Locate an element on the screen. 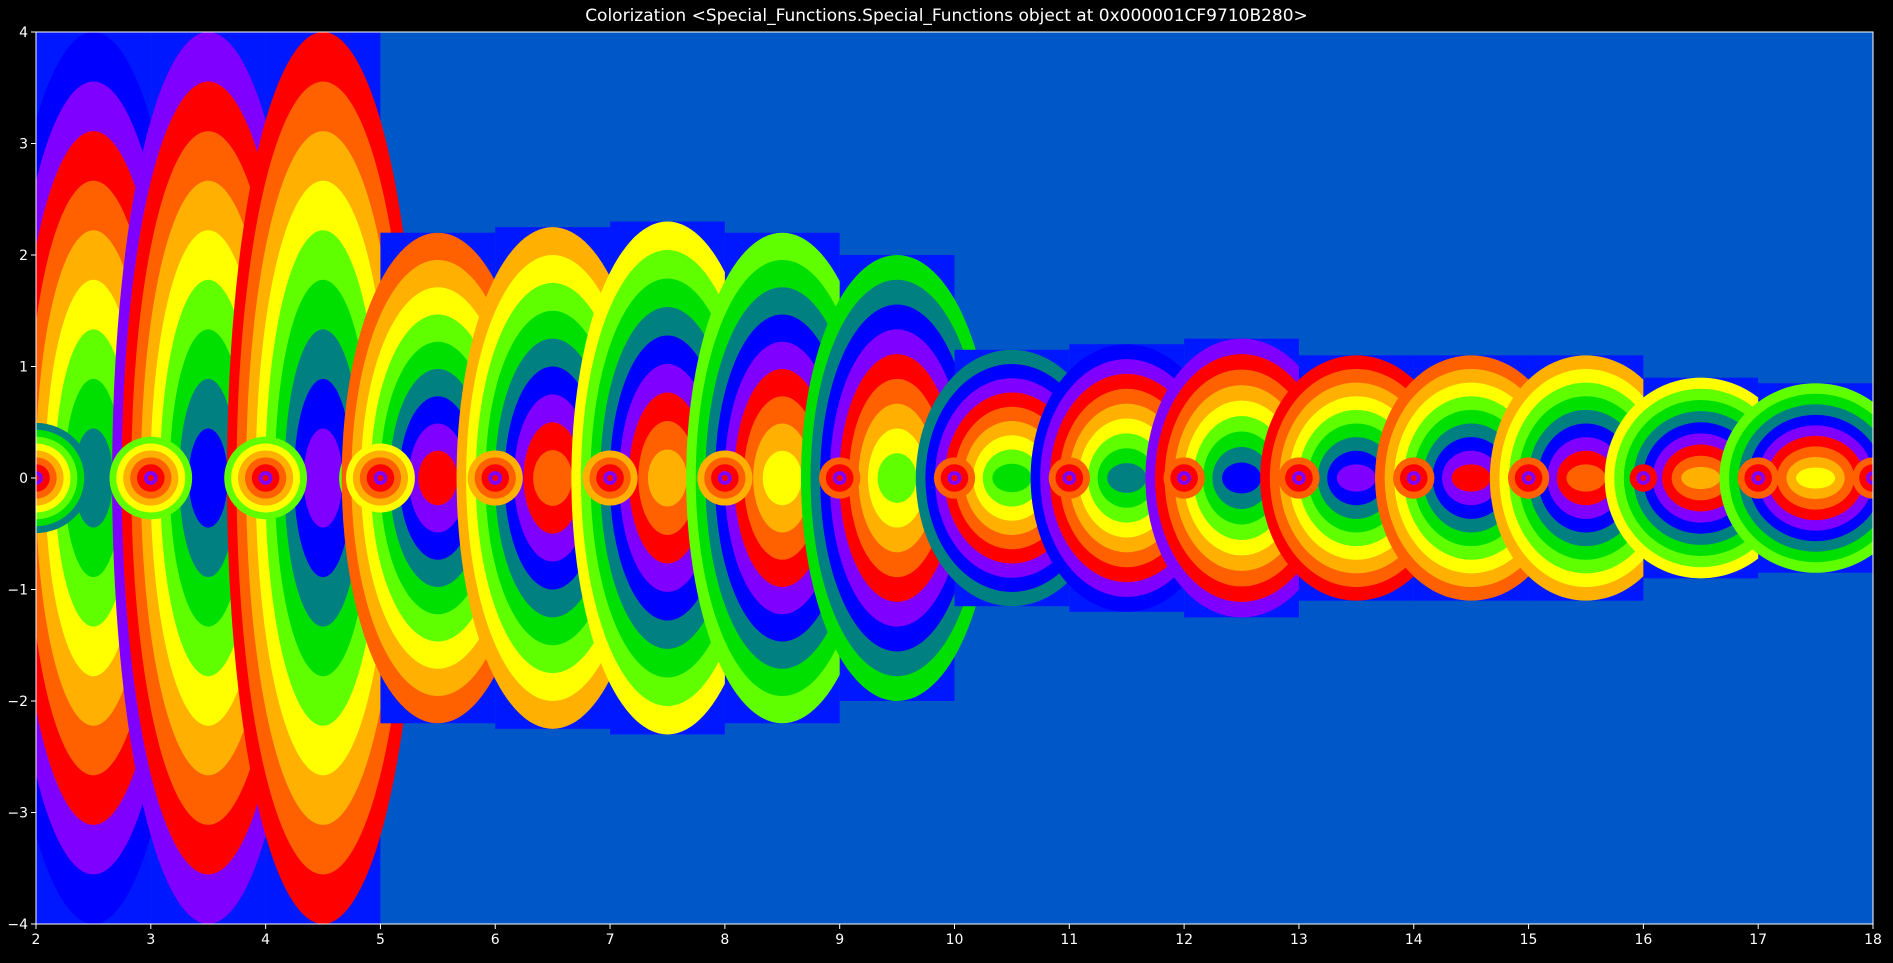 The image size is (1893, 963). y-tick-label: 1 is located at coordinates (23, 368).